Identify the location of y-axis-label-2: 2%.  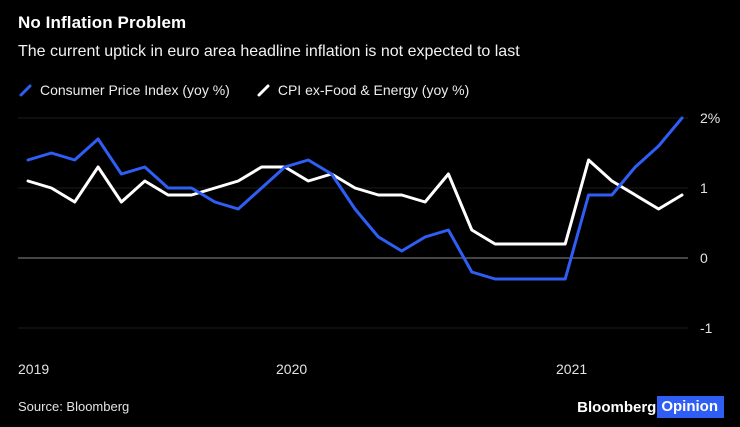
(710, 118).